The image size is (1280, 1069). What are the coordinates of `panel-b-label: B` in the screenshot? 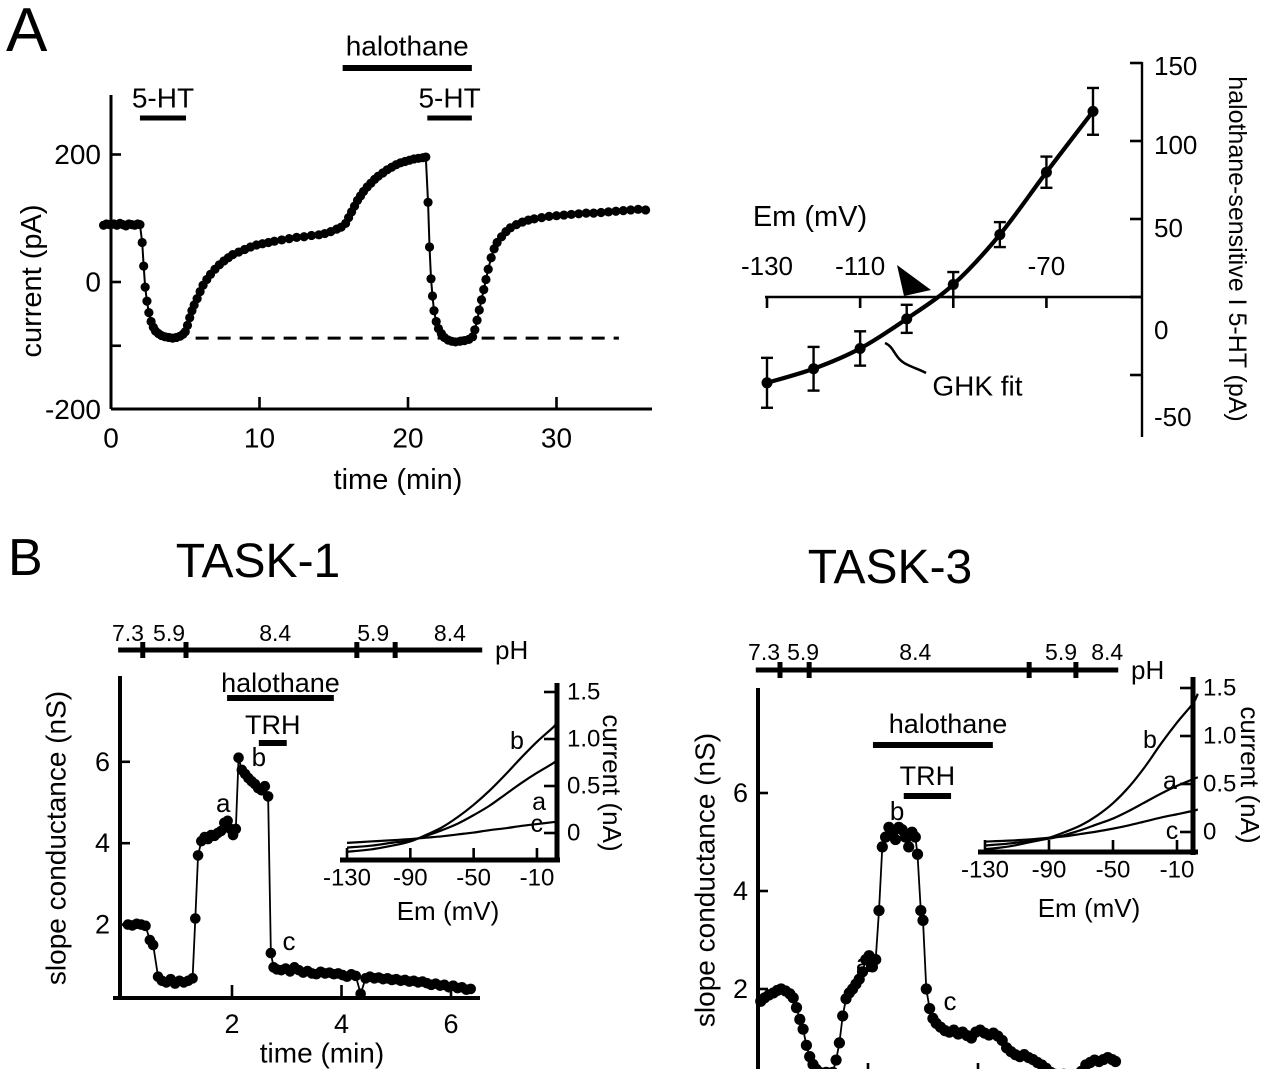 It's located at (25, 558).